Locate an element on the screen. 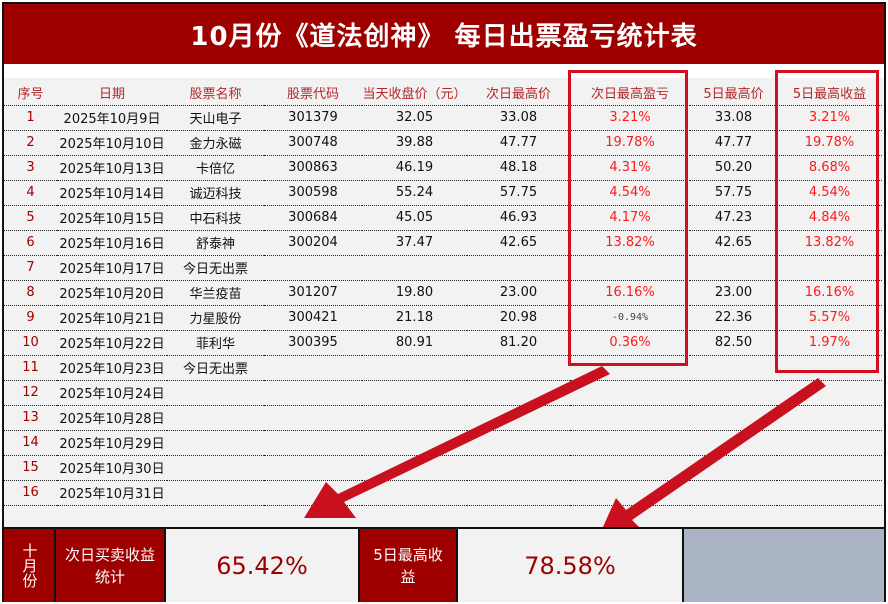 This screenshot has width=888, height=604. table-cell: 1 is located at coordinates (30, 118).